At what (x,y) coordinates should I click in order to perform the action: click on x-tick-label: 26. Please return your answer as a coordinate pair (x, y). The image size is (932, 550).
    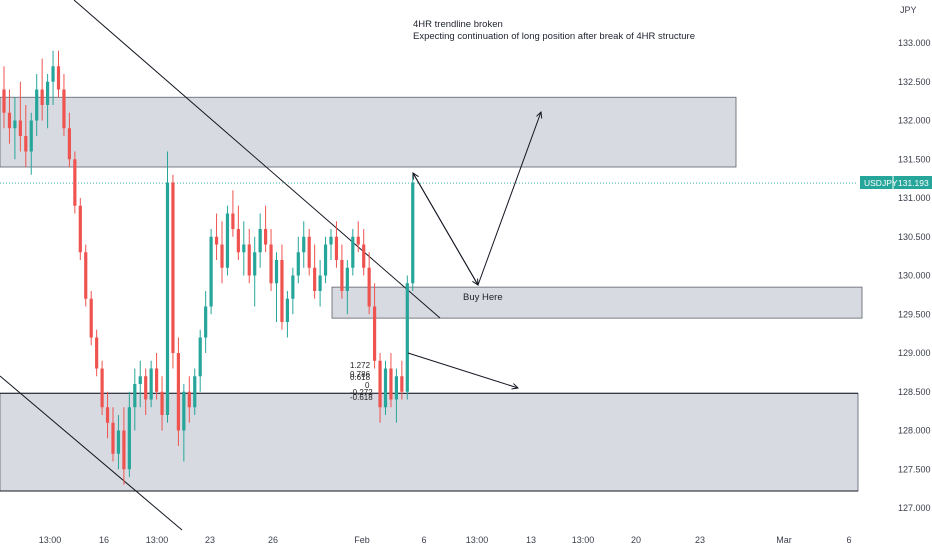
    Looking at the image, I should click on (273, 540).